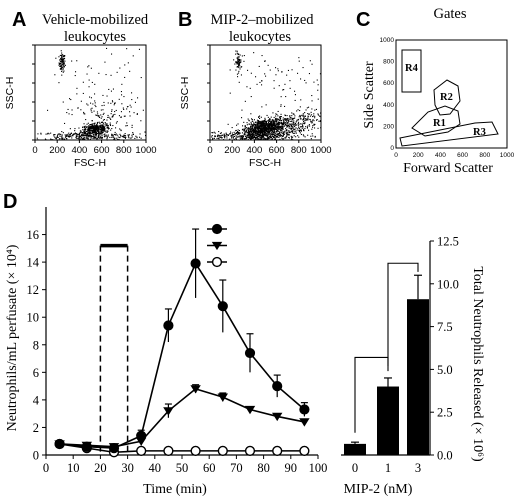  Describe the element at coordinates (448, 168) in the screenshot. I see `panel-c-xlabel: Forward Scatter` at that location.